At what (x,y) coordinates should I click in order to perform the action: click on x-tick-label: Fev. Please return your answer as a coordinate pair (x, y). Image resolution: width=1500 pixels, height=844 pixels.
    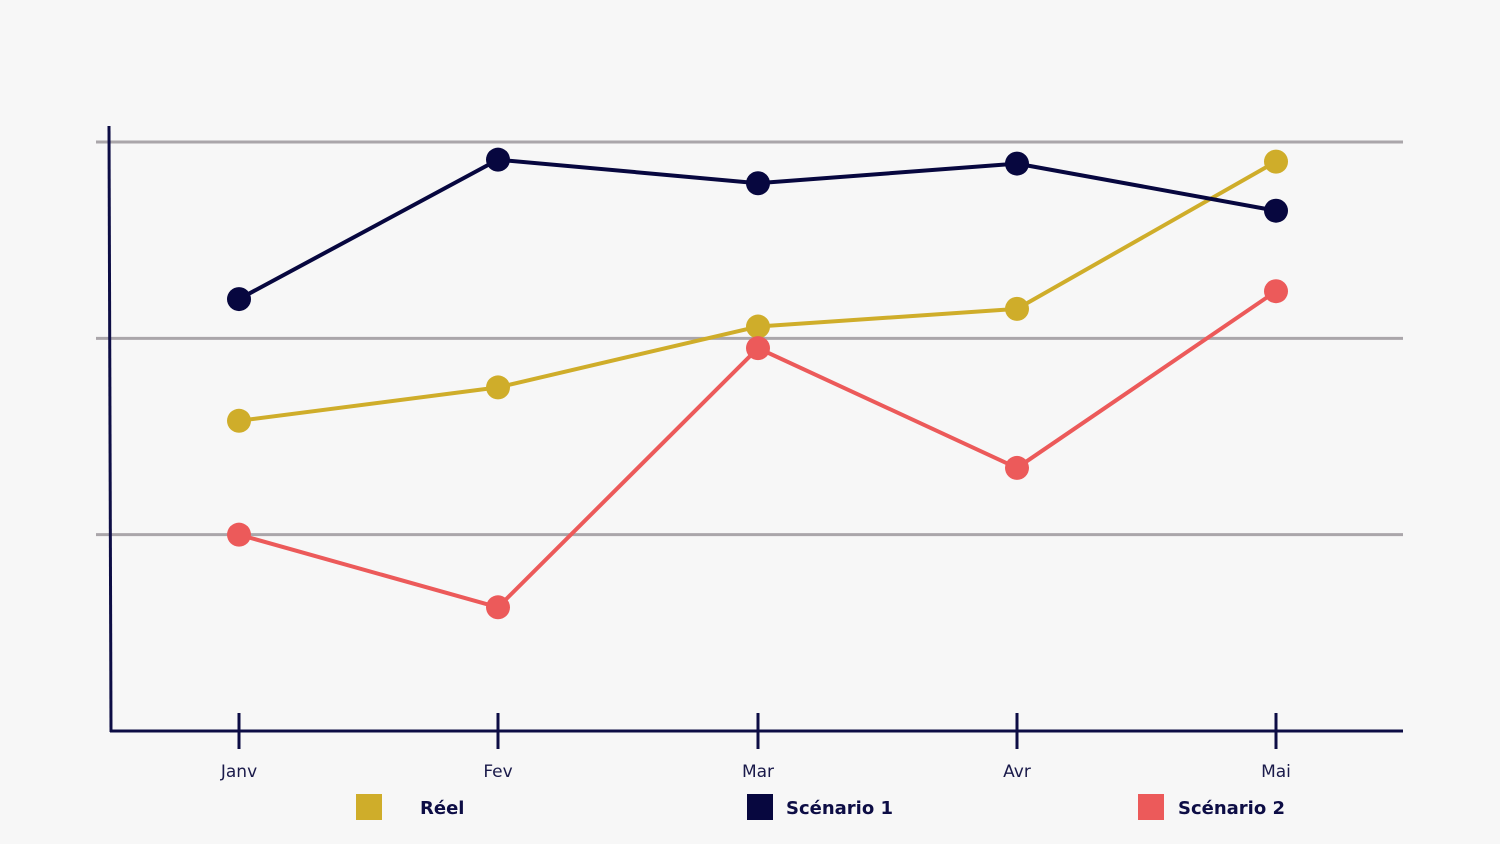
    Looking at the image, I should click on (497, 772).